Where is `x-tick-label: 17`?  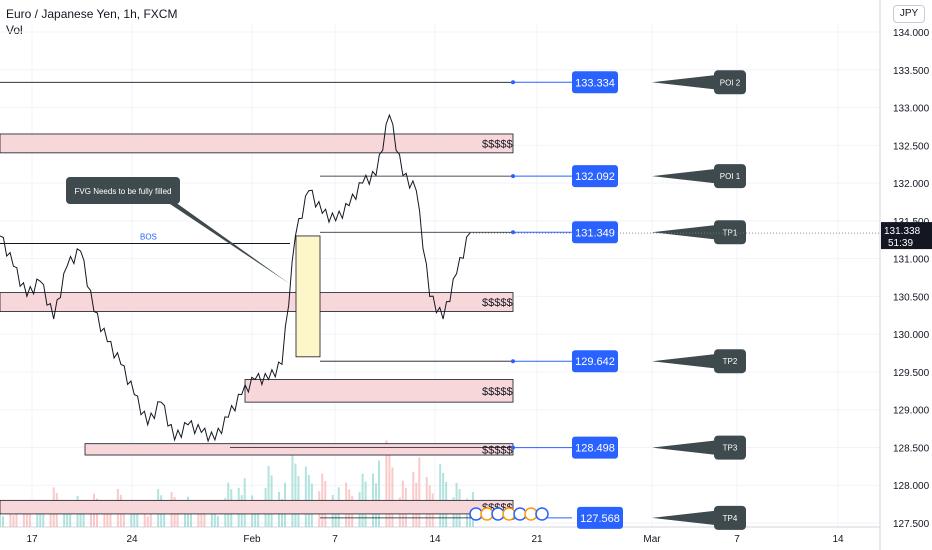 x-tick-label: 17 is located at coordinates (32, 539).